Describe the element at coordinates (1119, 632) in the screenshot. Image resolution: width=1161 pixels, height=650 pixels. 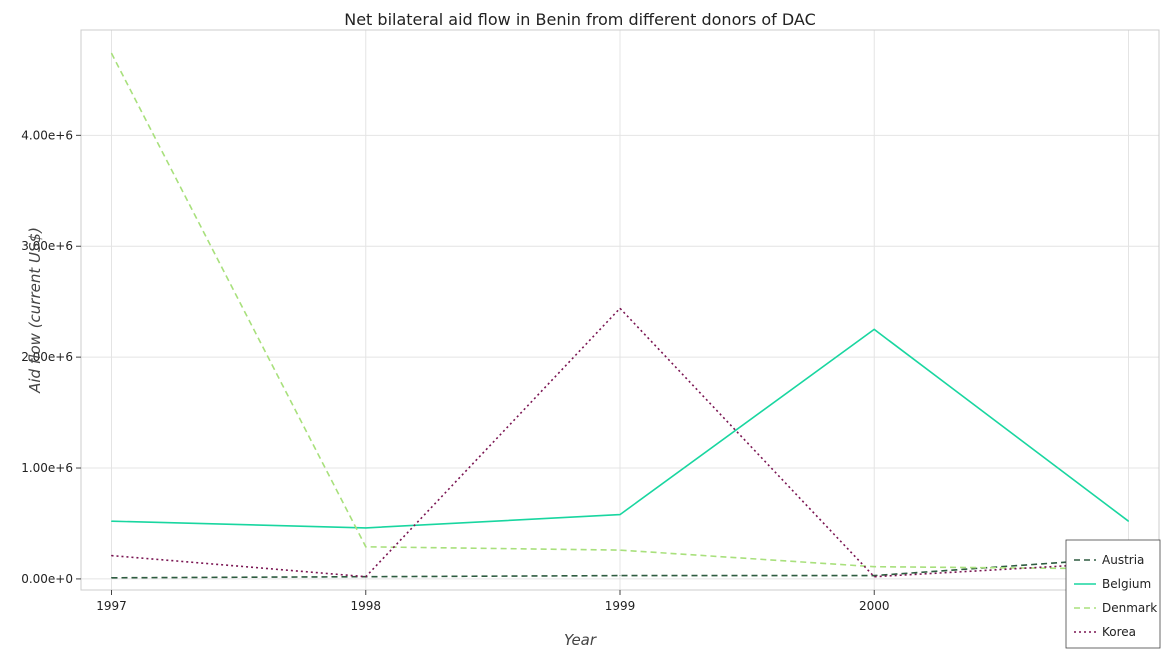
I see `legend-label-korea: Korea` at that location.